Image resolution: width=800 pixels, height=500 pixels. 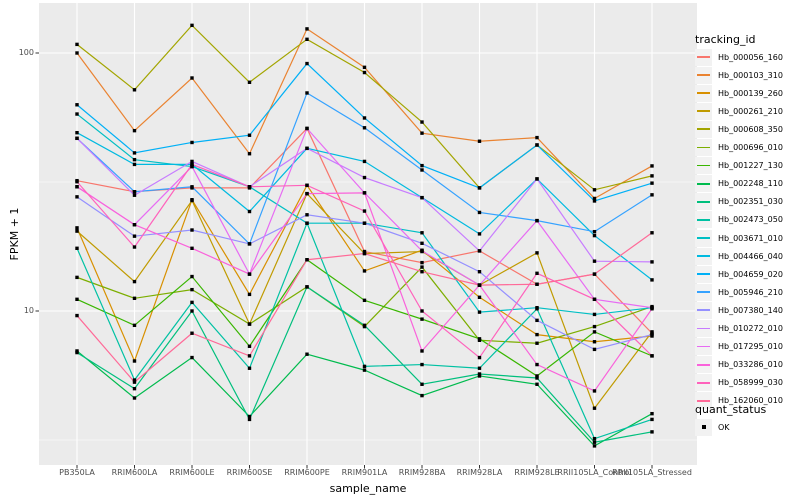 What do you see at coordinates (725, 39) in the screenshot?
I see `legend-title-tracking-id: tracking_id` at bounding box center [725, 39].